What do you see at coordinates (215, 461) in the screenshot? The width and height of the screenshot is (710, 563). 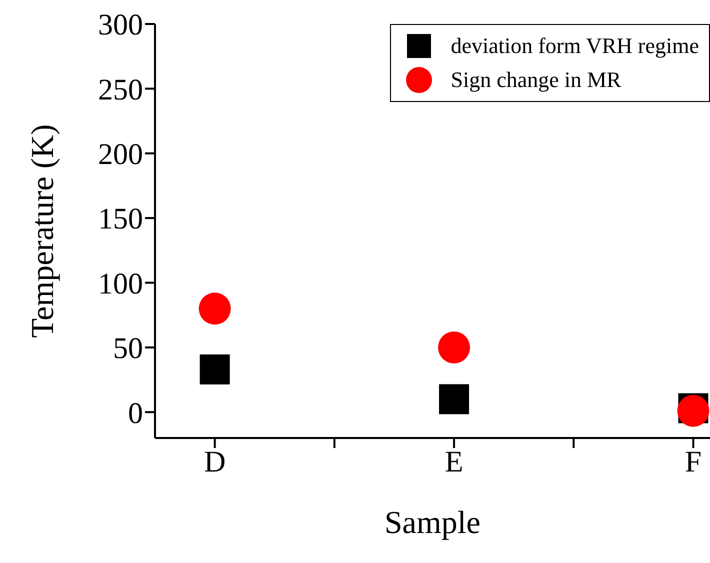 I see `x-tick-label: D` at bounding box center [215, 461].